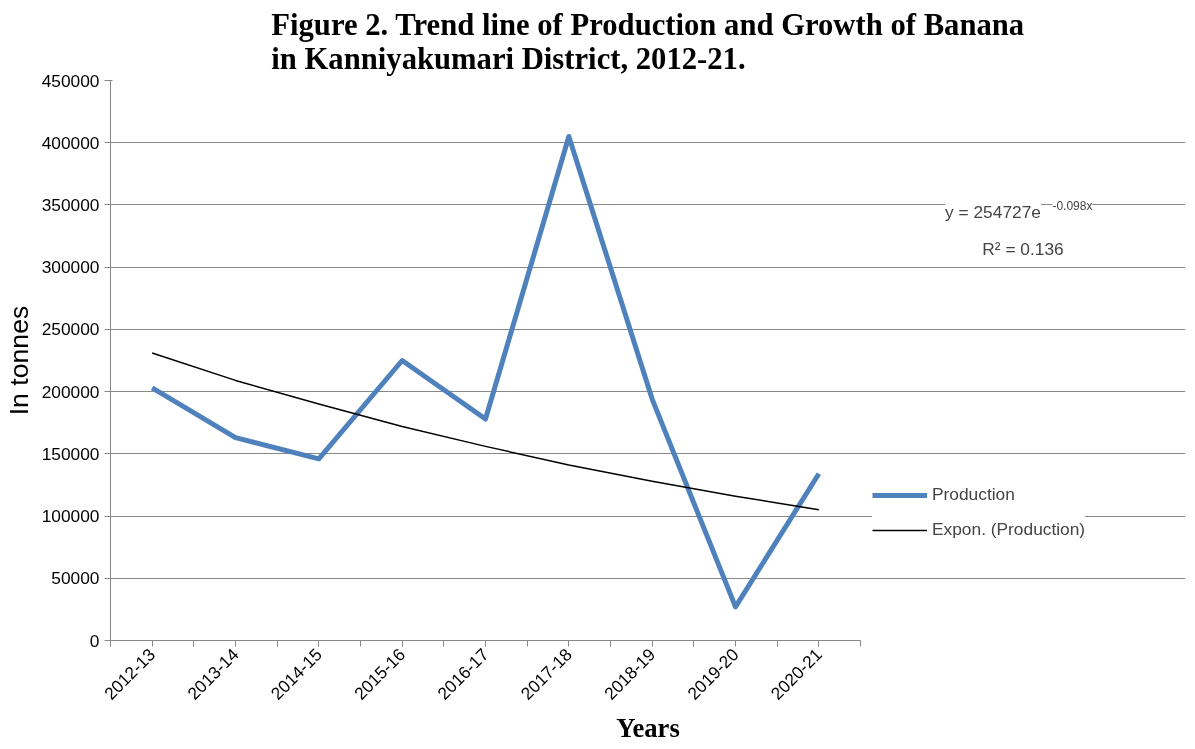 This screenshot has height=749, width=1195. What do you see at coordinates (70, 80) in the screenshot?
I see `y-tick-label: 450000` at bounding box center [70, 80].